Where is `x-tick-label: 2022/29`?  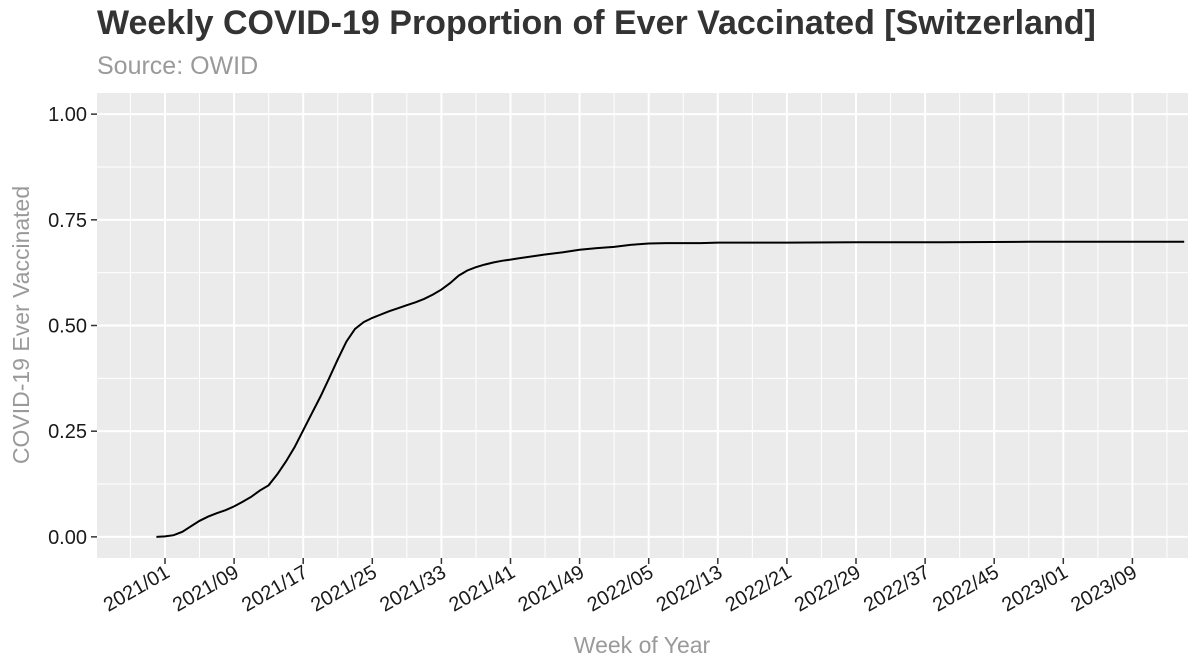 x-tick-label: 2022/29 is located at coordinates (828, 588).